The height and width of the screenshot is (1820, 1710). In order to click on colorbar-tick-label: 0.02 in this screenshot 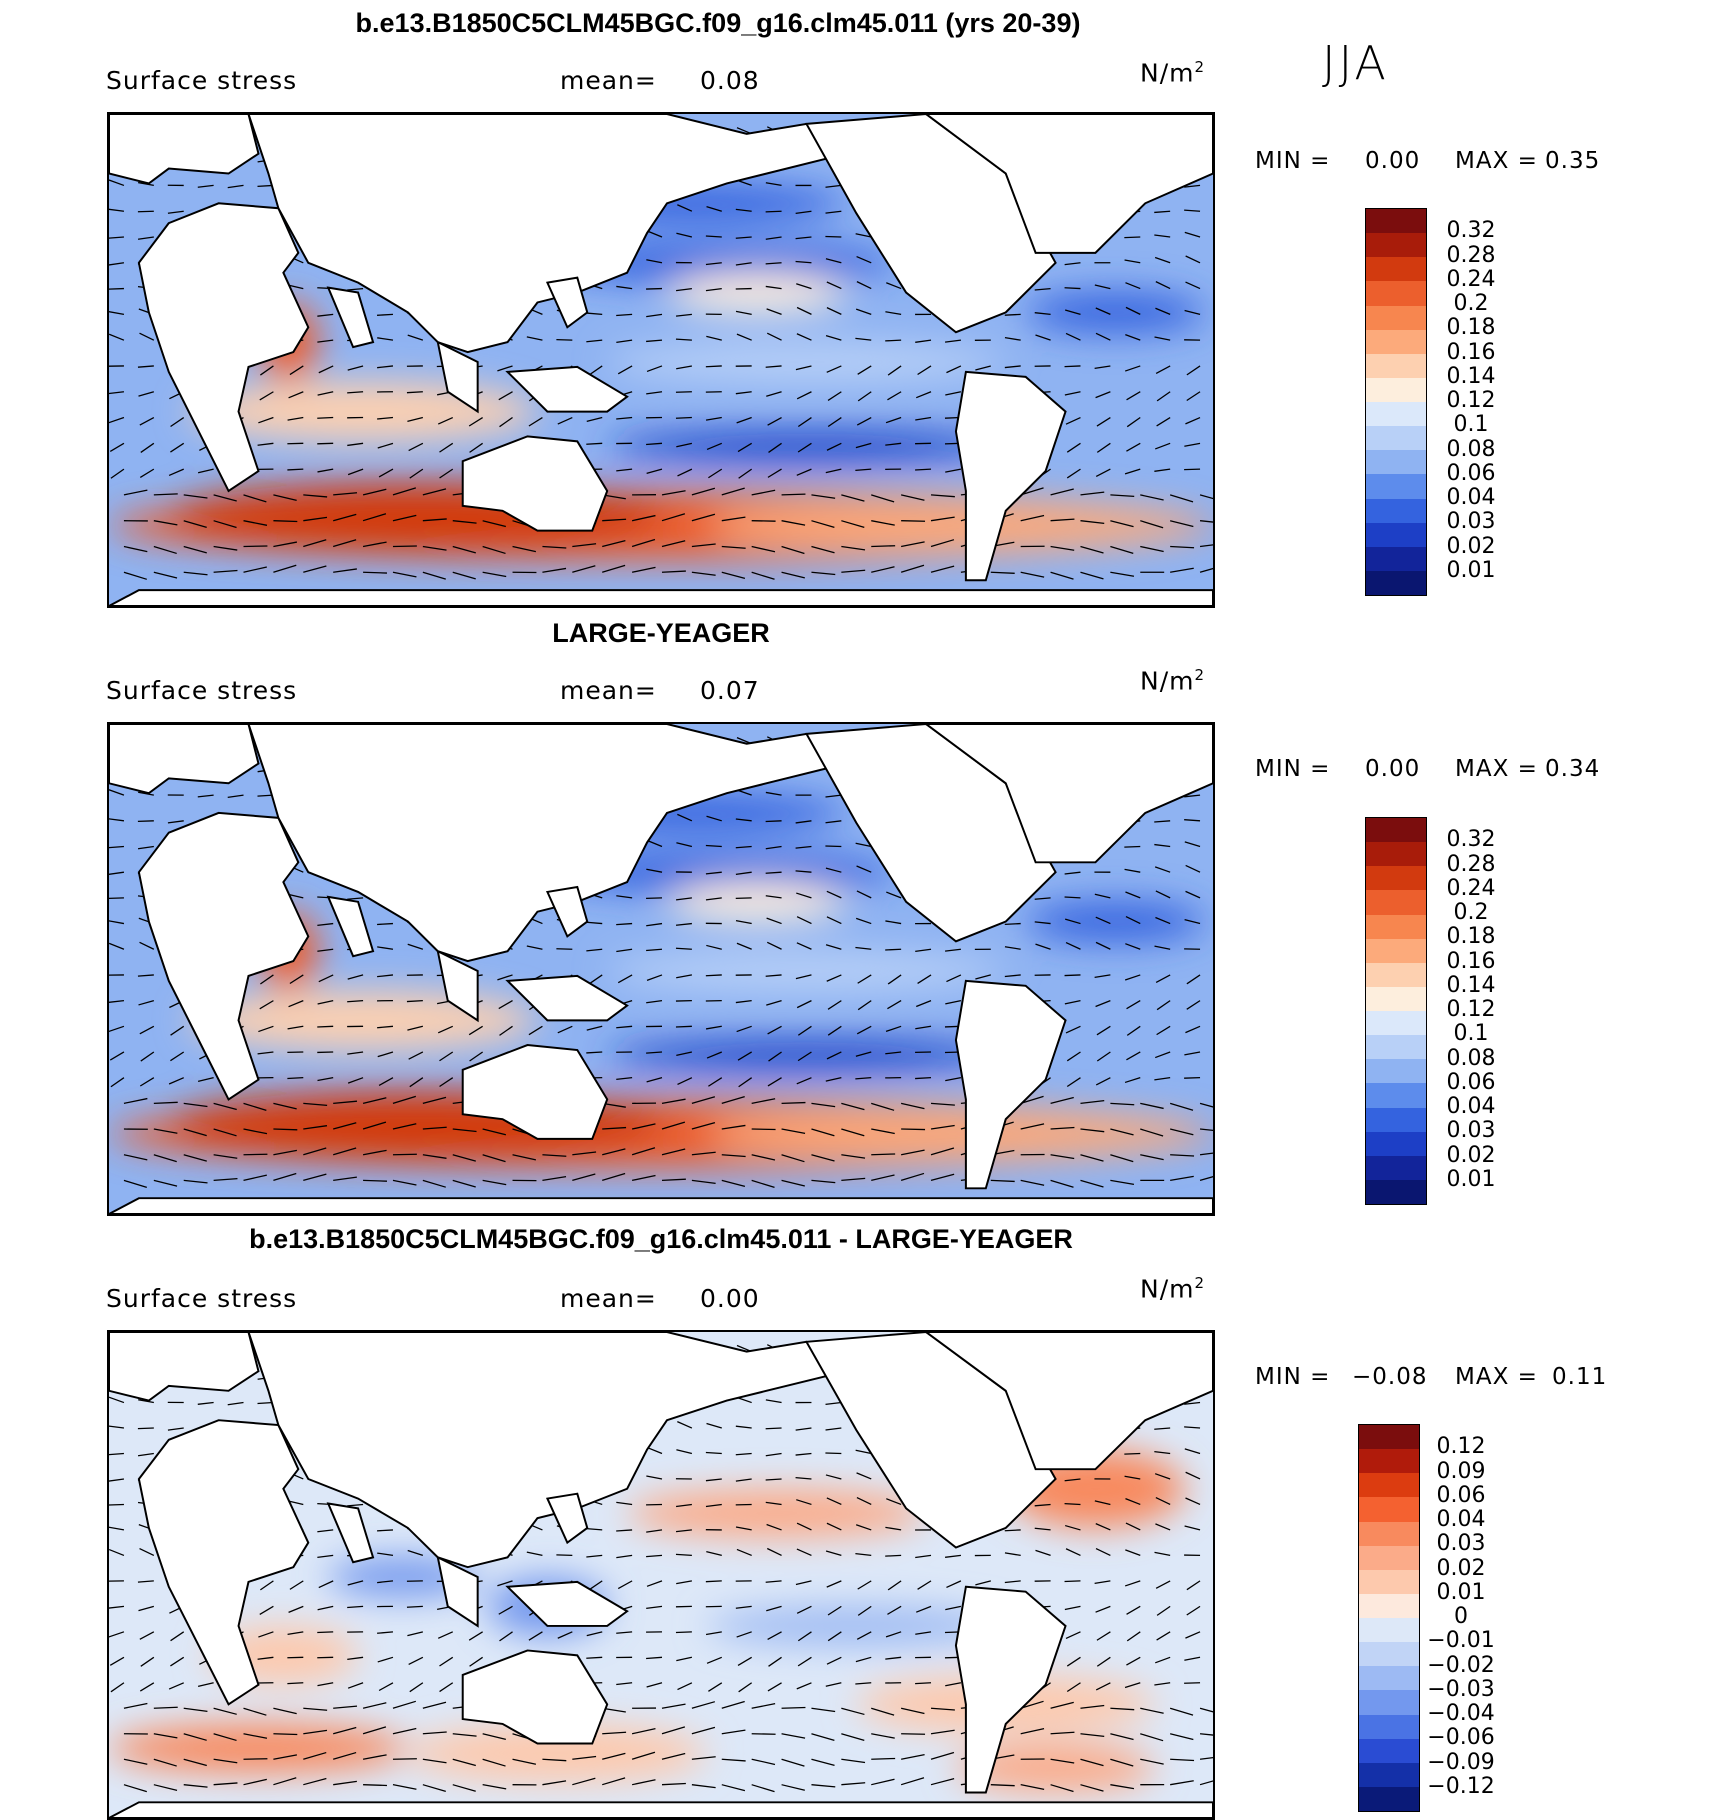, I will do `click(1471, 546)`.